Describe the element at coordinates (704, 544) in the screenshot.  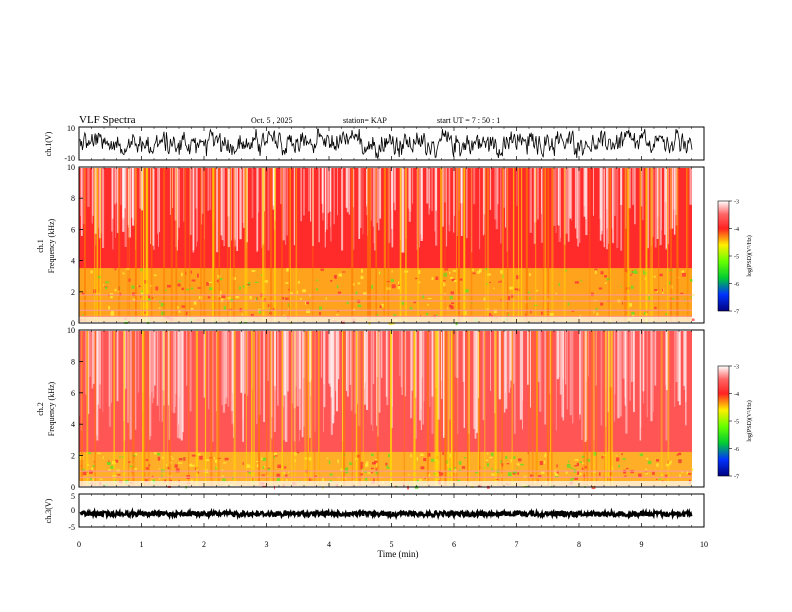
I see `time-tick-10: 10` at that location.